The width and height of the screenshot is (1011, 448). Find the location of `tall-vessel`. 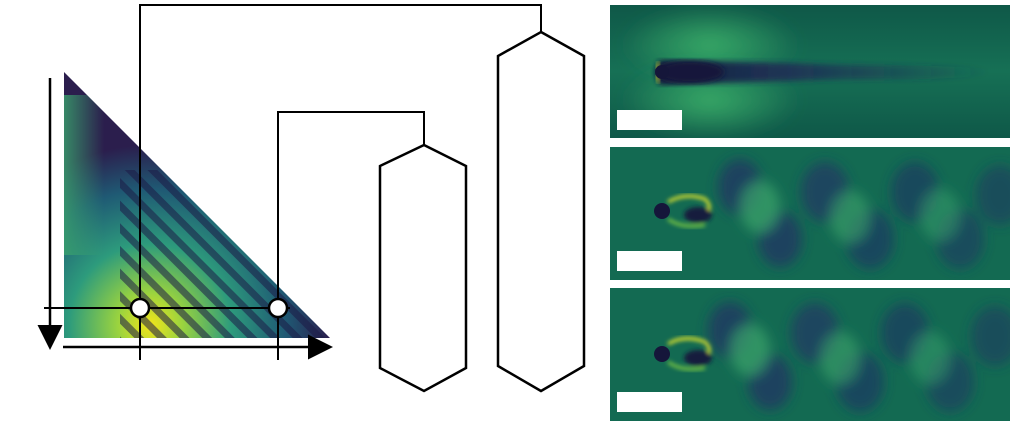

tall-vessel is located at coordinates (541, 211).